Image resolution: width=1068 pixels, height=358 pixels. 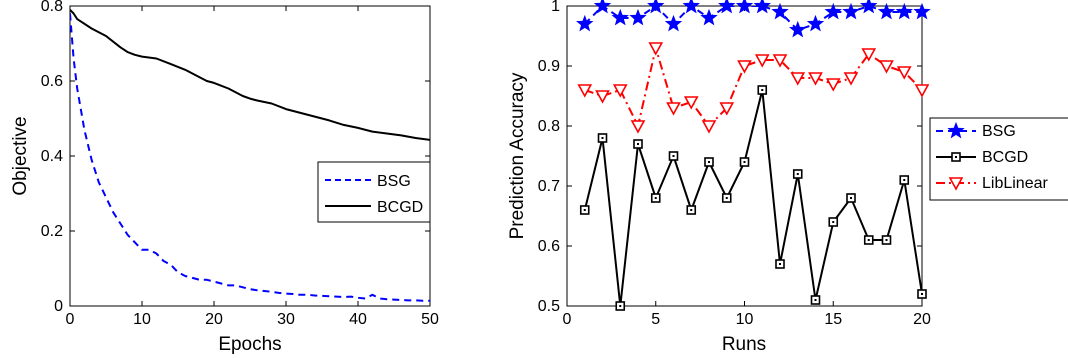 What do you see at coordinates (250, 75) in the screenshot?
I see `series-line-bcgd` at bounding box center [250, 75].